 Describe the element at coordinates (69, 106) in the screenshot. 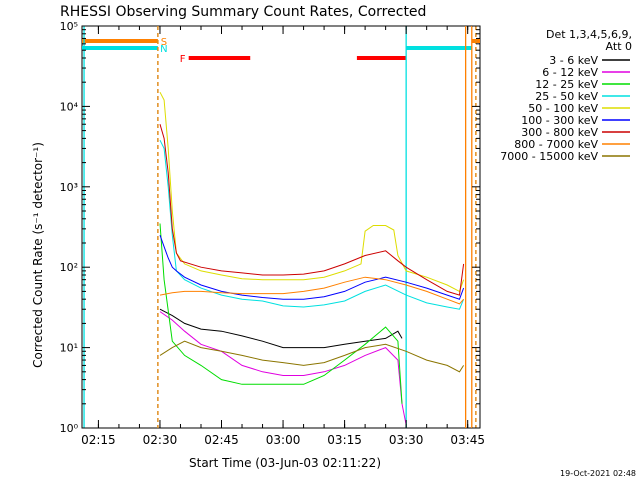

I see `y-tick-label: 10⁴` at that location.